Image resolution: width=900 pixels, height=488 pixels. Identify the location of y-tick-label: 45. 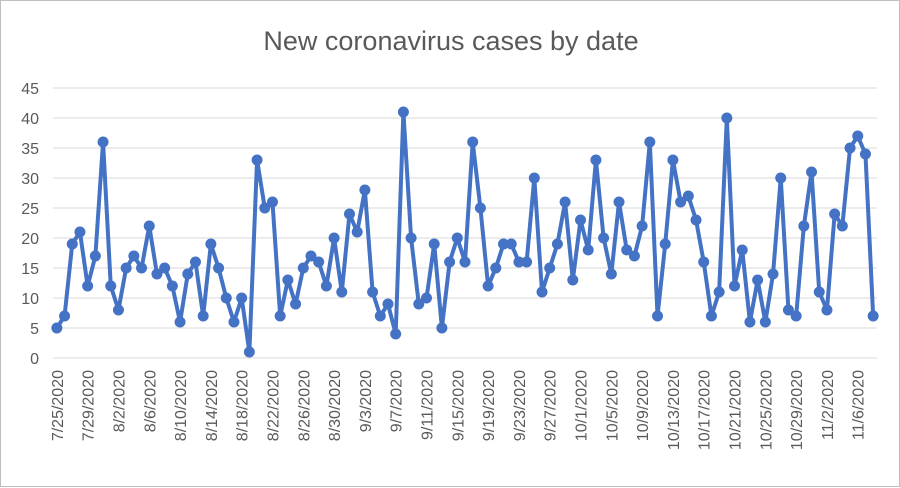
(30, 89).